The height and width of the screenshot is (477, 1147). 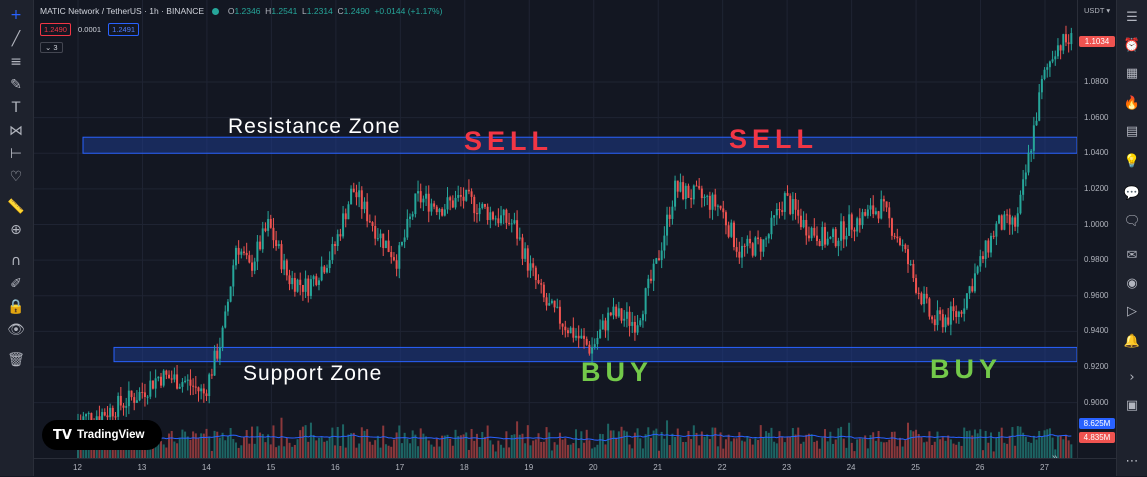 I want to click on resistance-zone, so click(x=580, y=145).